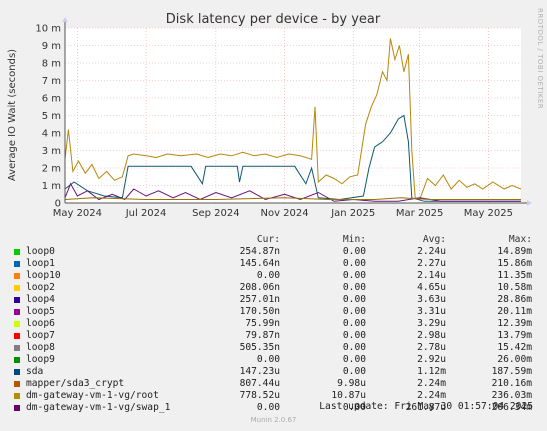  I want to click on legend-row: loop10 0.00 0.00 2.14u 11.35m, so click(276, 276).